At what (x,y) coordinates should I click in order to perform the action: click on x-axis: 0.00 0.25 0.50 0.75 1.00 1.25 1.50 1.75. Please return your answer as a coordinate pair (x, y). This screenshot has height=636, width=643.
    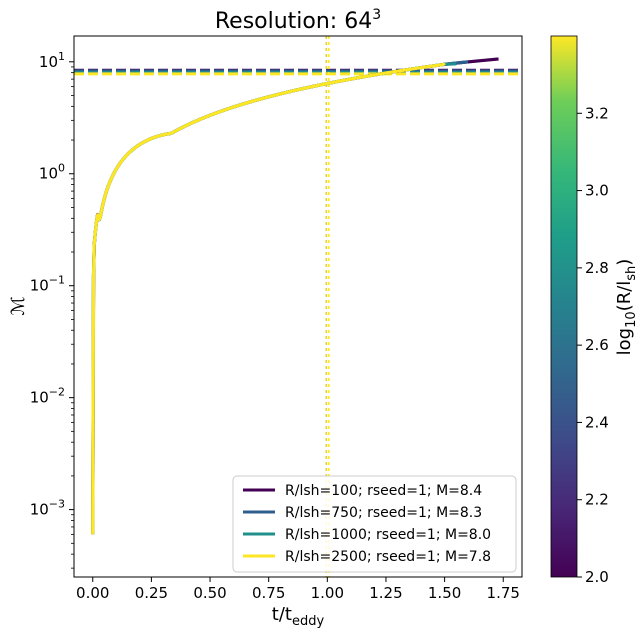
    Looking at the image, I should click on (298, 589).